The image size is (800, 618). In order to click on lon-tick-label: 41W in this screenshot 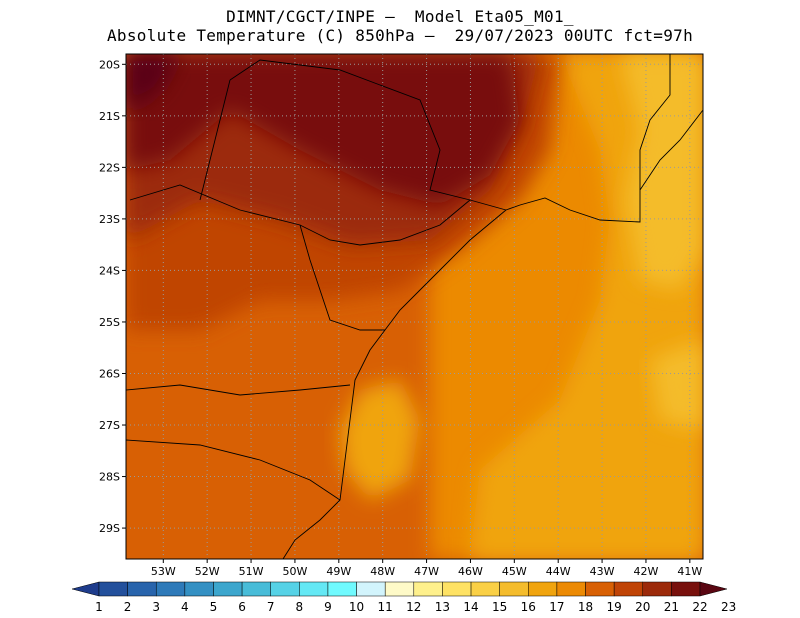, I will do `click(689, 571)`.